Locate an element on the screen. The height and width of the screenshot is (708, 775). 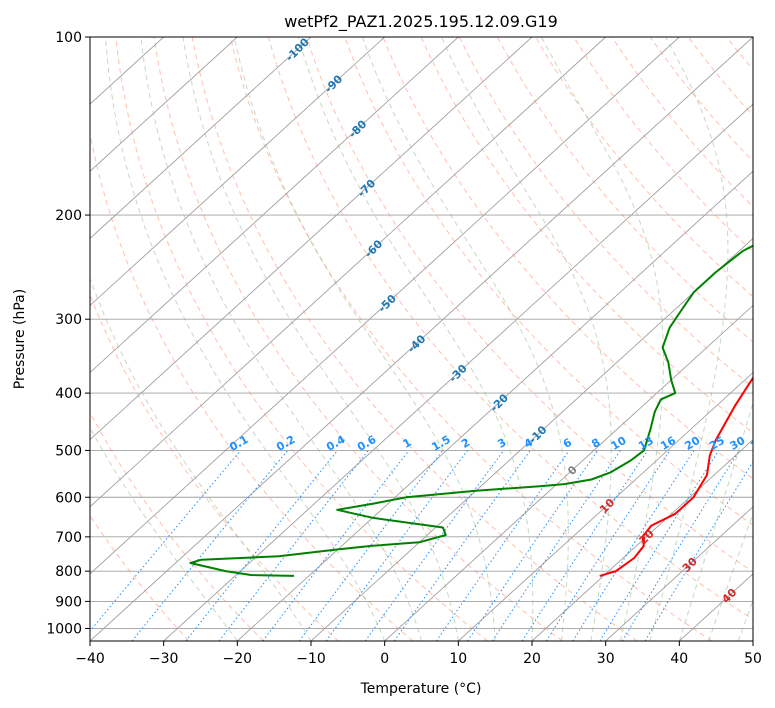
y-tick-label: 500 is located at coordinates (68, 451).